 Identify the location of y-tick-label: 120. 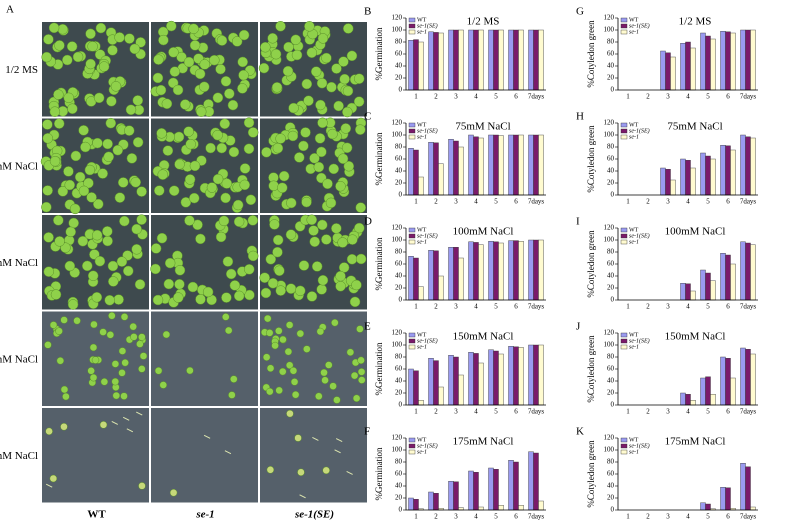
(609, 333).